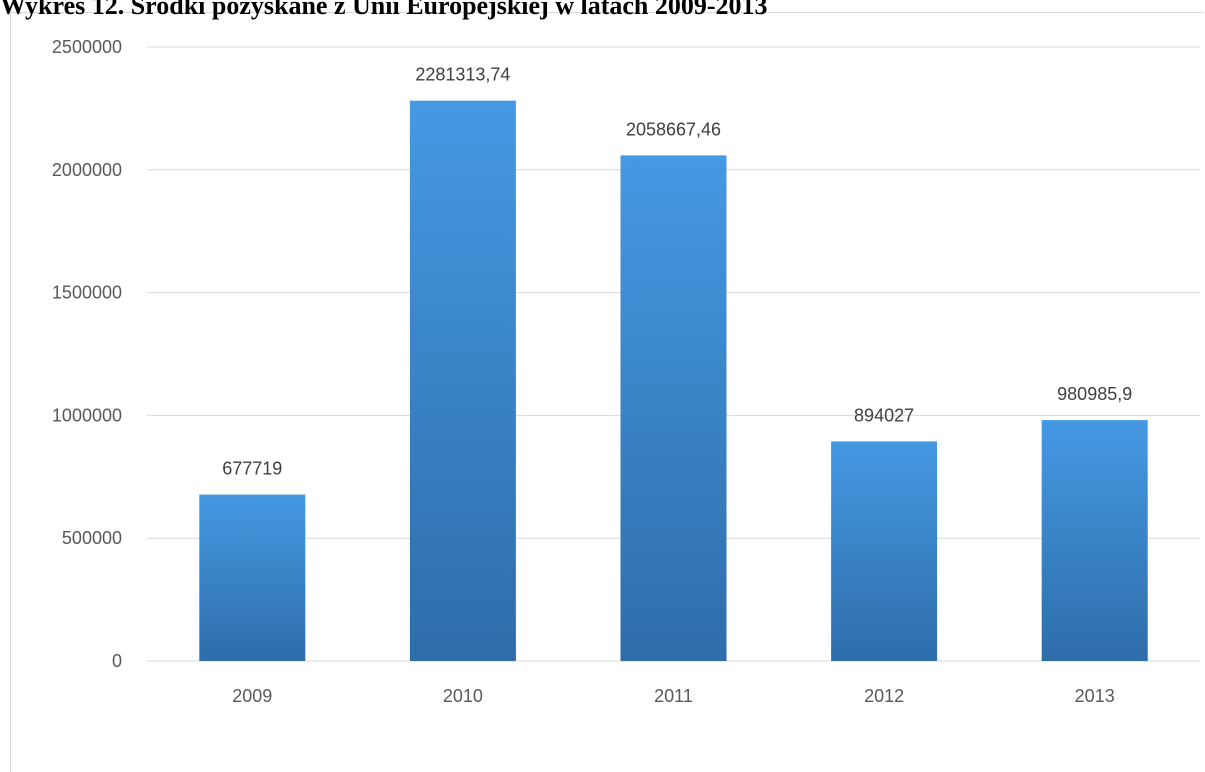 This screenshot has width=1205, height=772. What do you see at coordinates (673, 129) in the screenshot?
I see `data-label-2011: 2058667,46` at bounding box center [673, 129].